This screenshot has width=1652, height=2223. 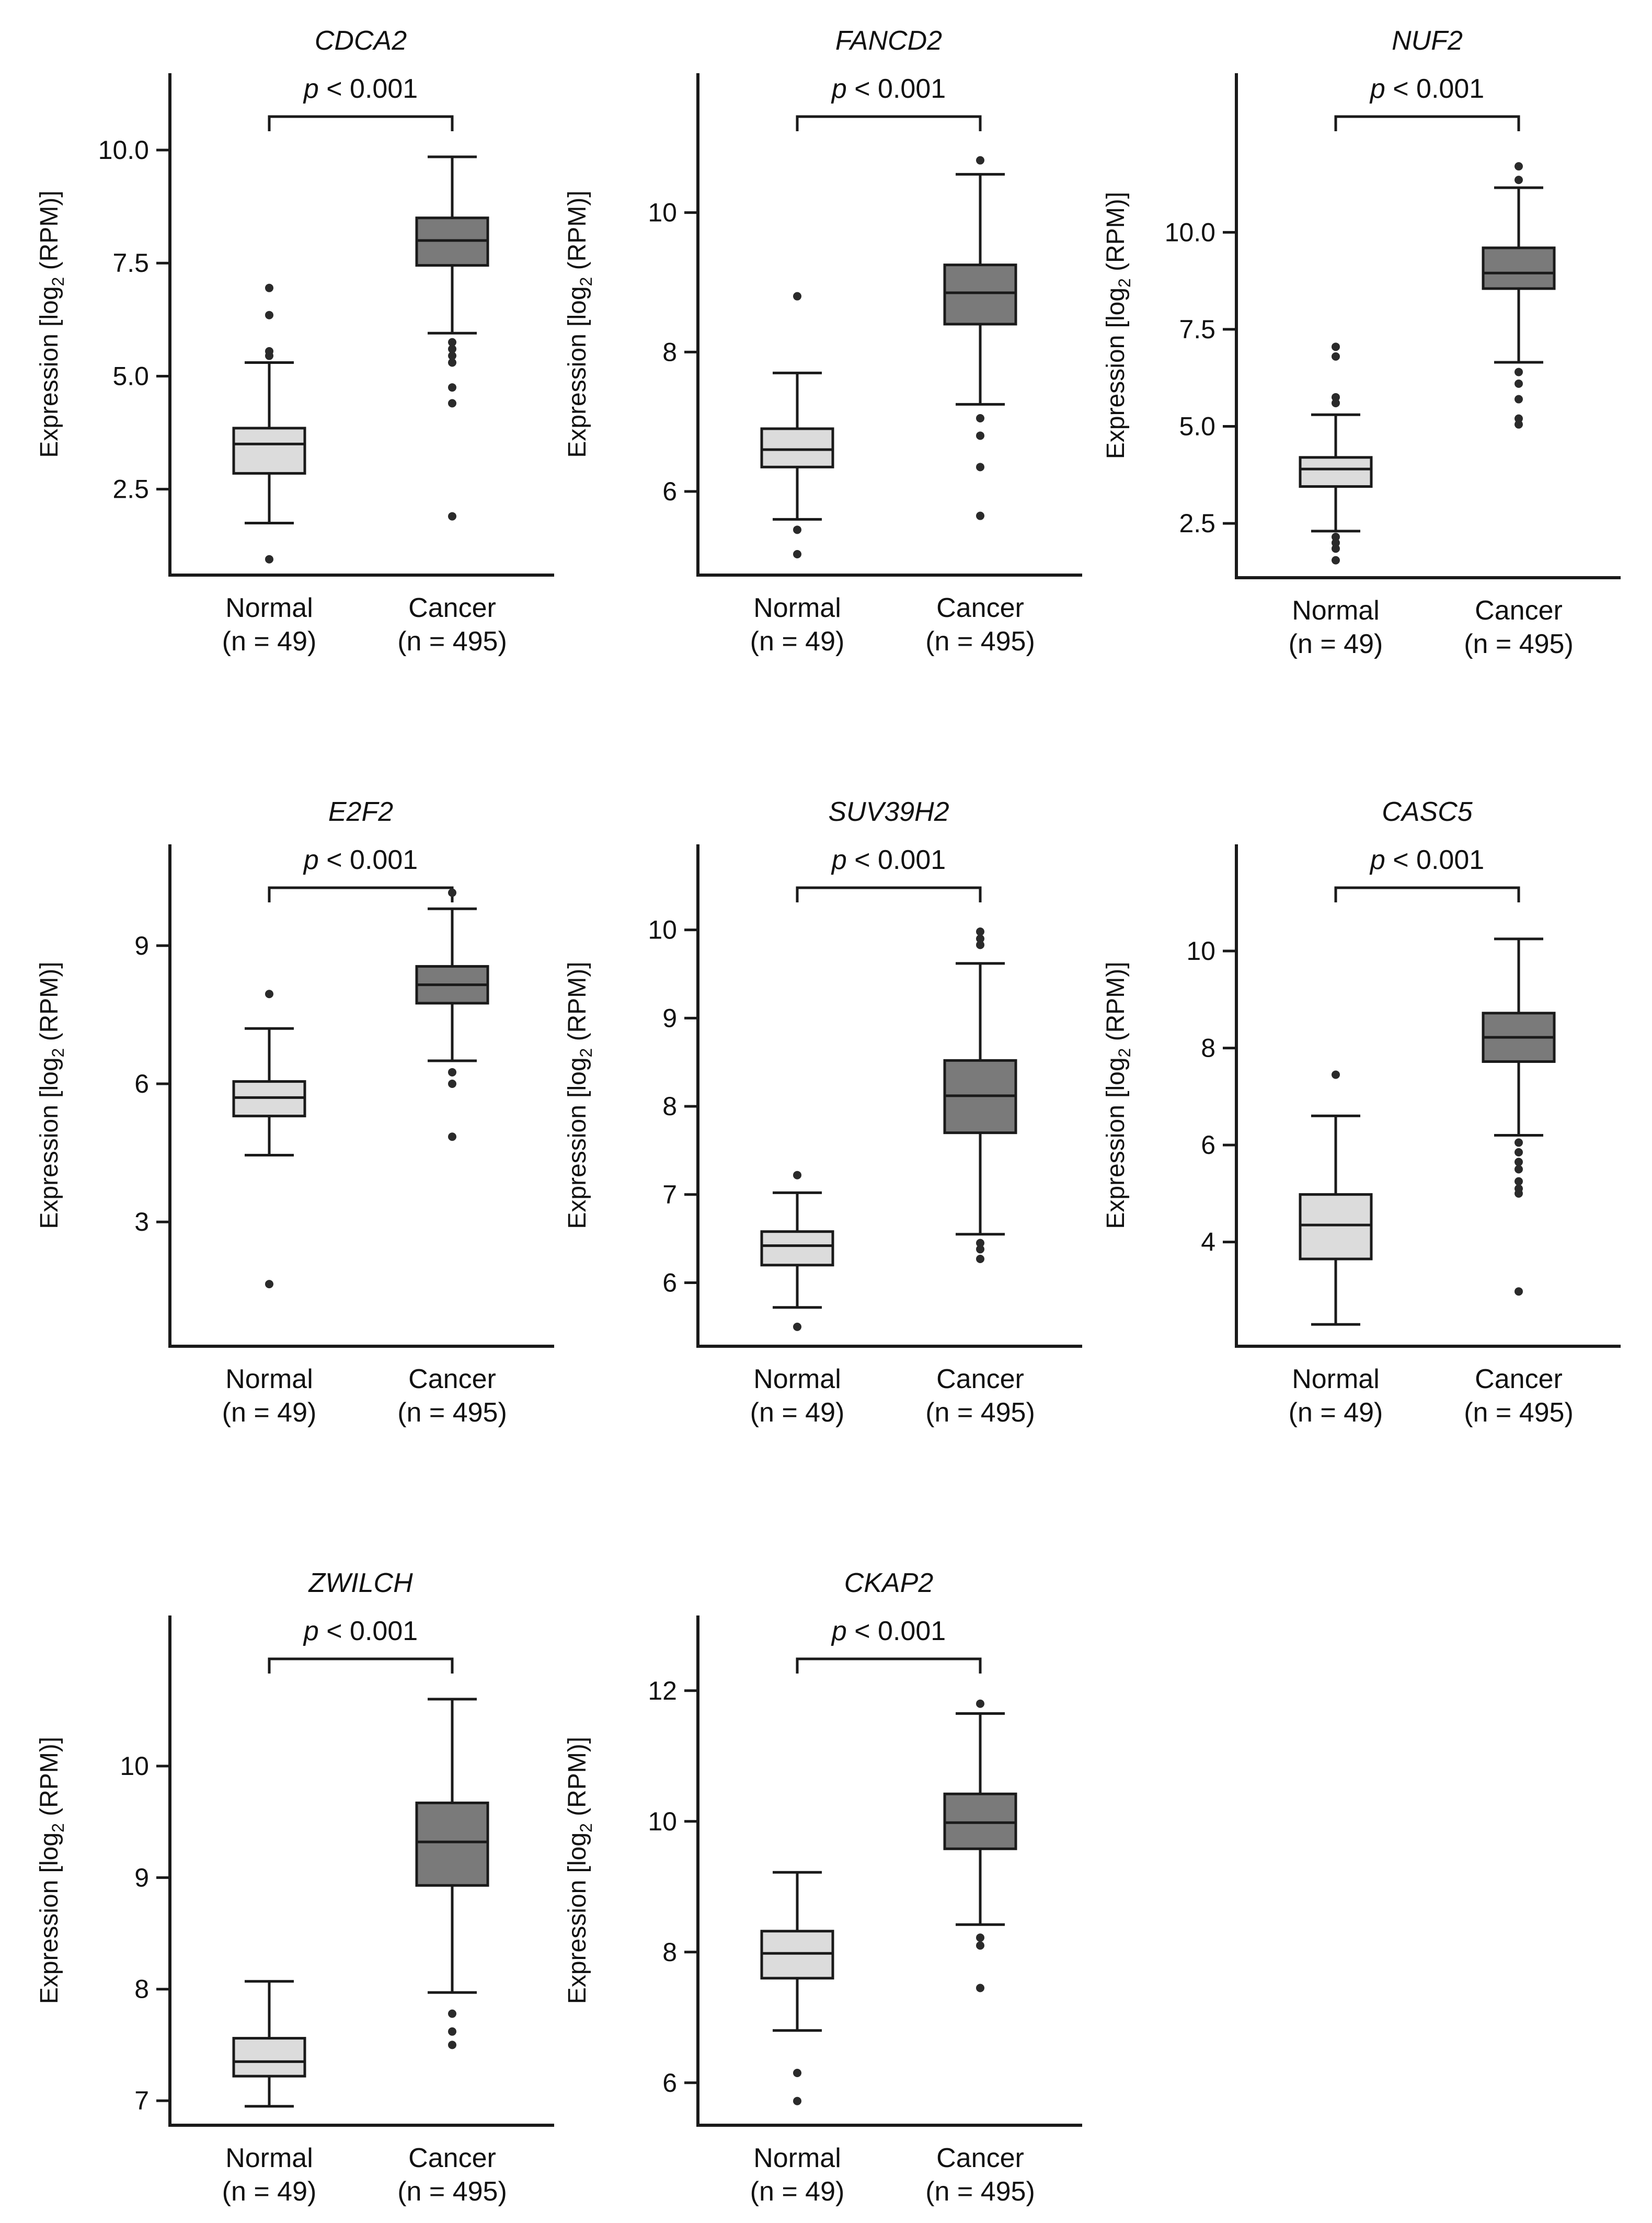 What do you see at coordinates (669, 1018) in the screenshot?
I see `y-tick-label: 9` at bounding box center [669, 1018].